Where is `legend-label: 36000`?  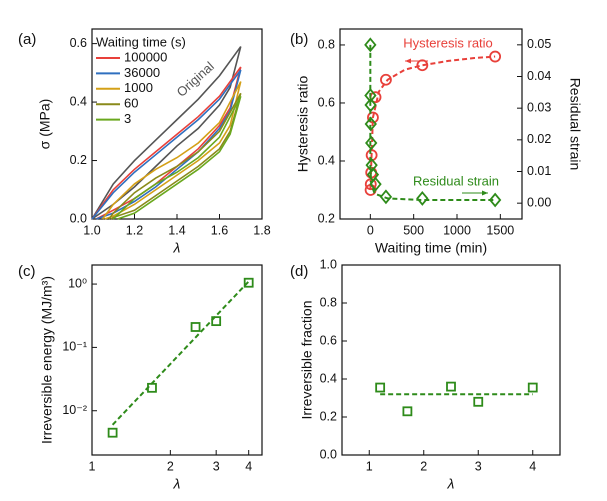 legend-label: 36000 is located at coordinates (142, 72).